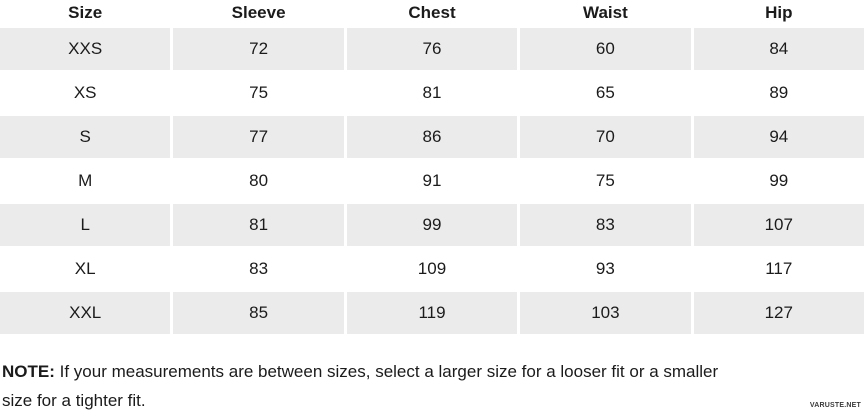 The width and height of the screenshot is (864, 411). I want to click on table-cell: 107, so click(778, 225).